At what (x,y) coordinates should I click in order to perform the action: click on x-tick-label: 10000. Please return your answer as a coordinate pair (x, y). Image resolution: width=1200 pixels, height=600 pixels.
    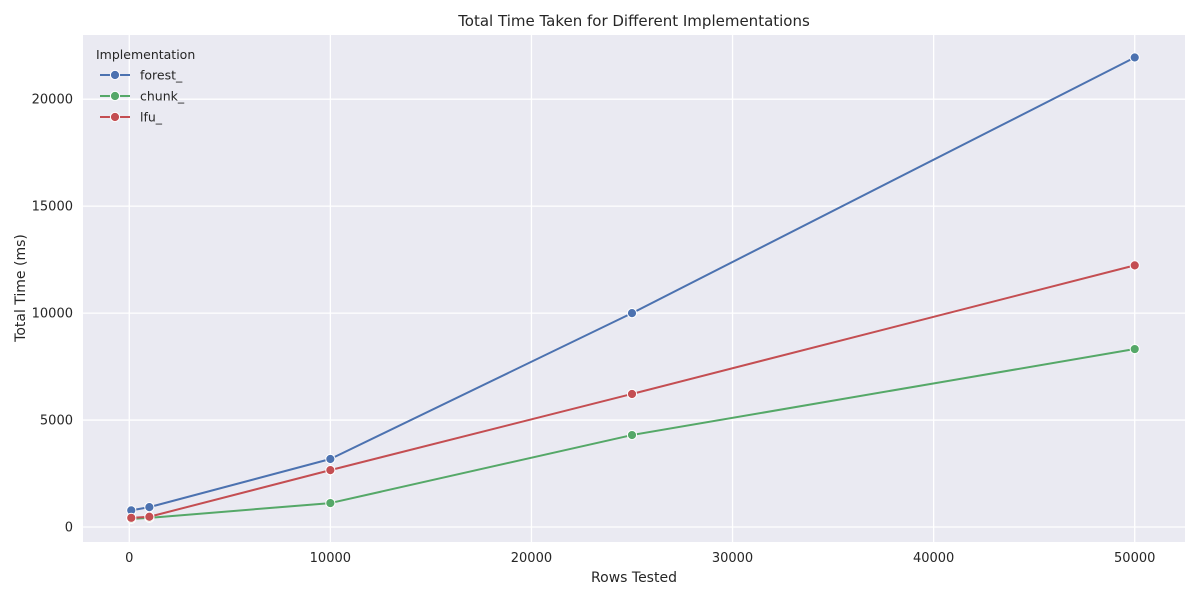
    Looking at the image, I should click on (330, 558).